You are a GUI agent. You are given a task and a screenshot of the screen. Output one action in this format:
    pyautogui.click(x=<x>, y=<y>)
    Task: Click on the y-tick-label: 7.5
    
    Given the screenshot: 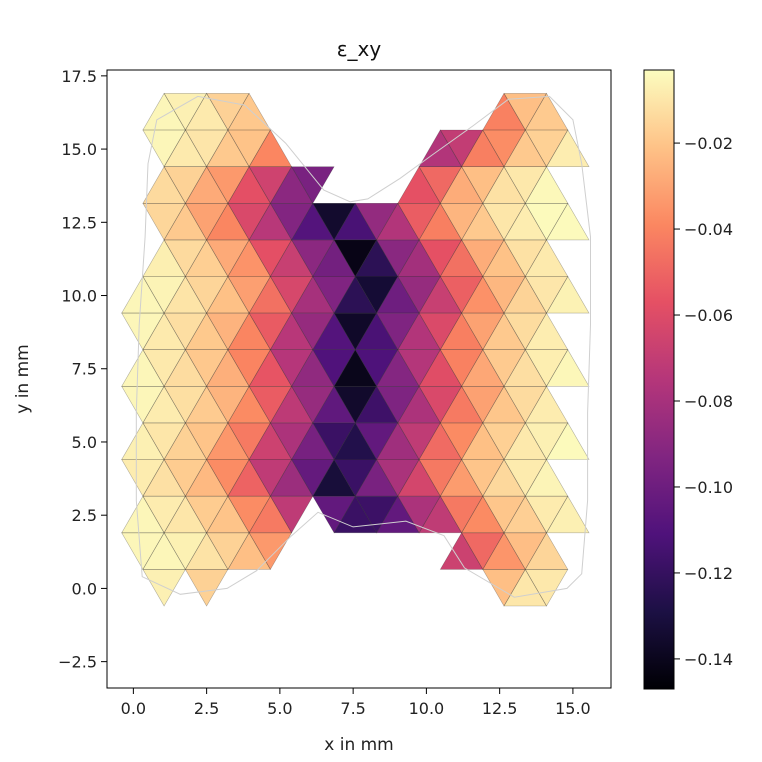 What is the action you would take?
    pyautogui.click(x=84, y=369)
    